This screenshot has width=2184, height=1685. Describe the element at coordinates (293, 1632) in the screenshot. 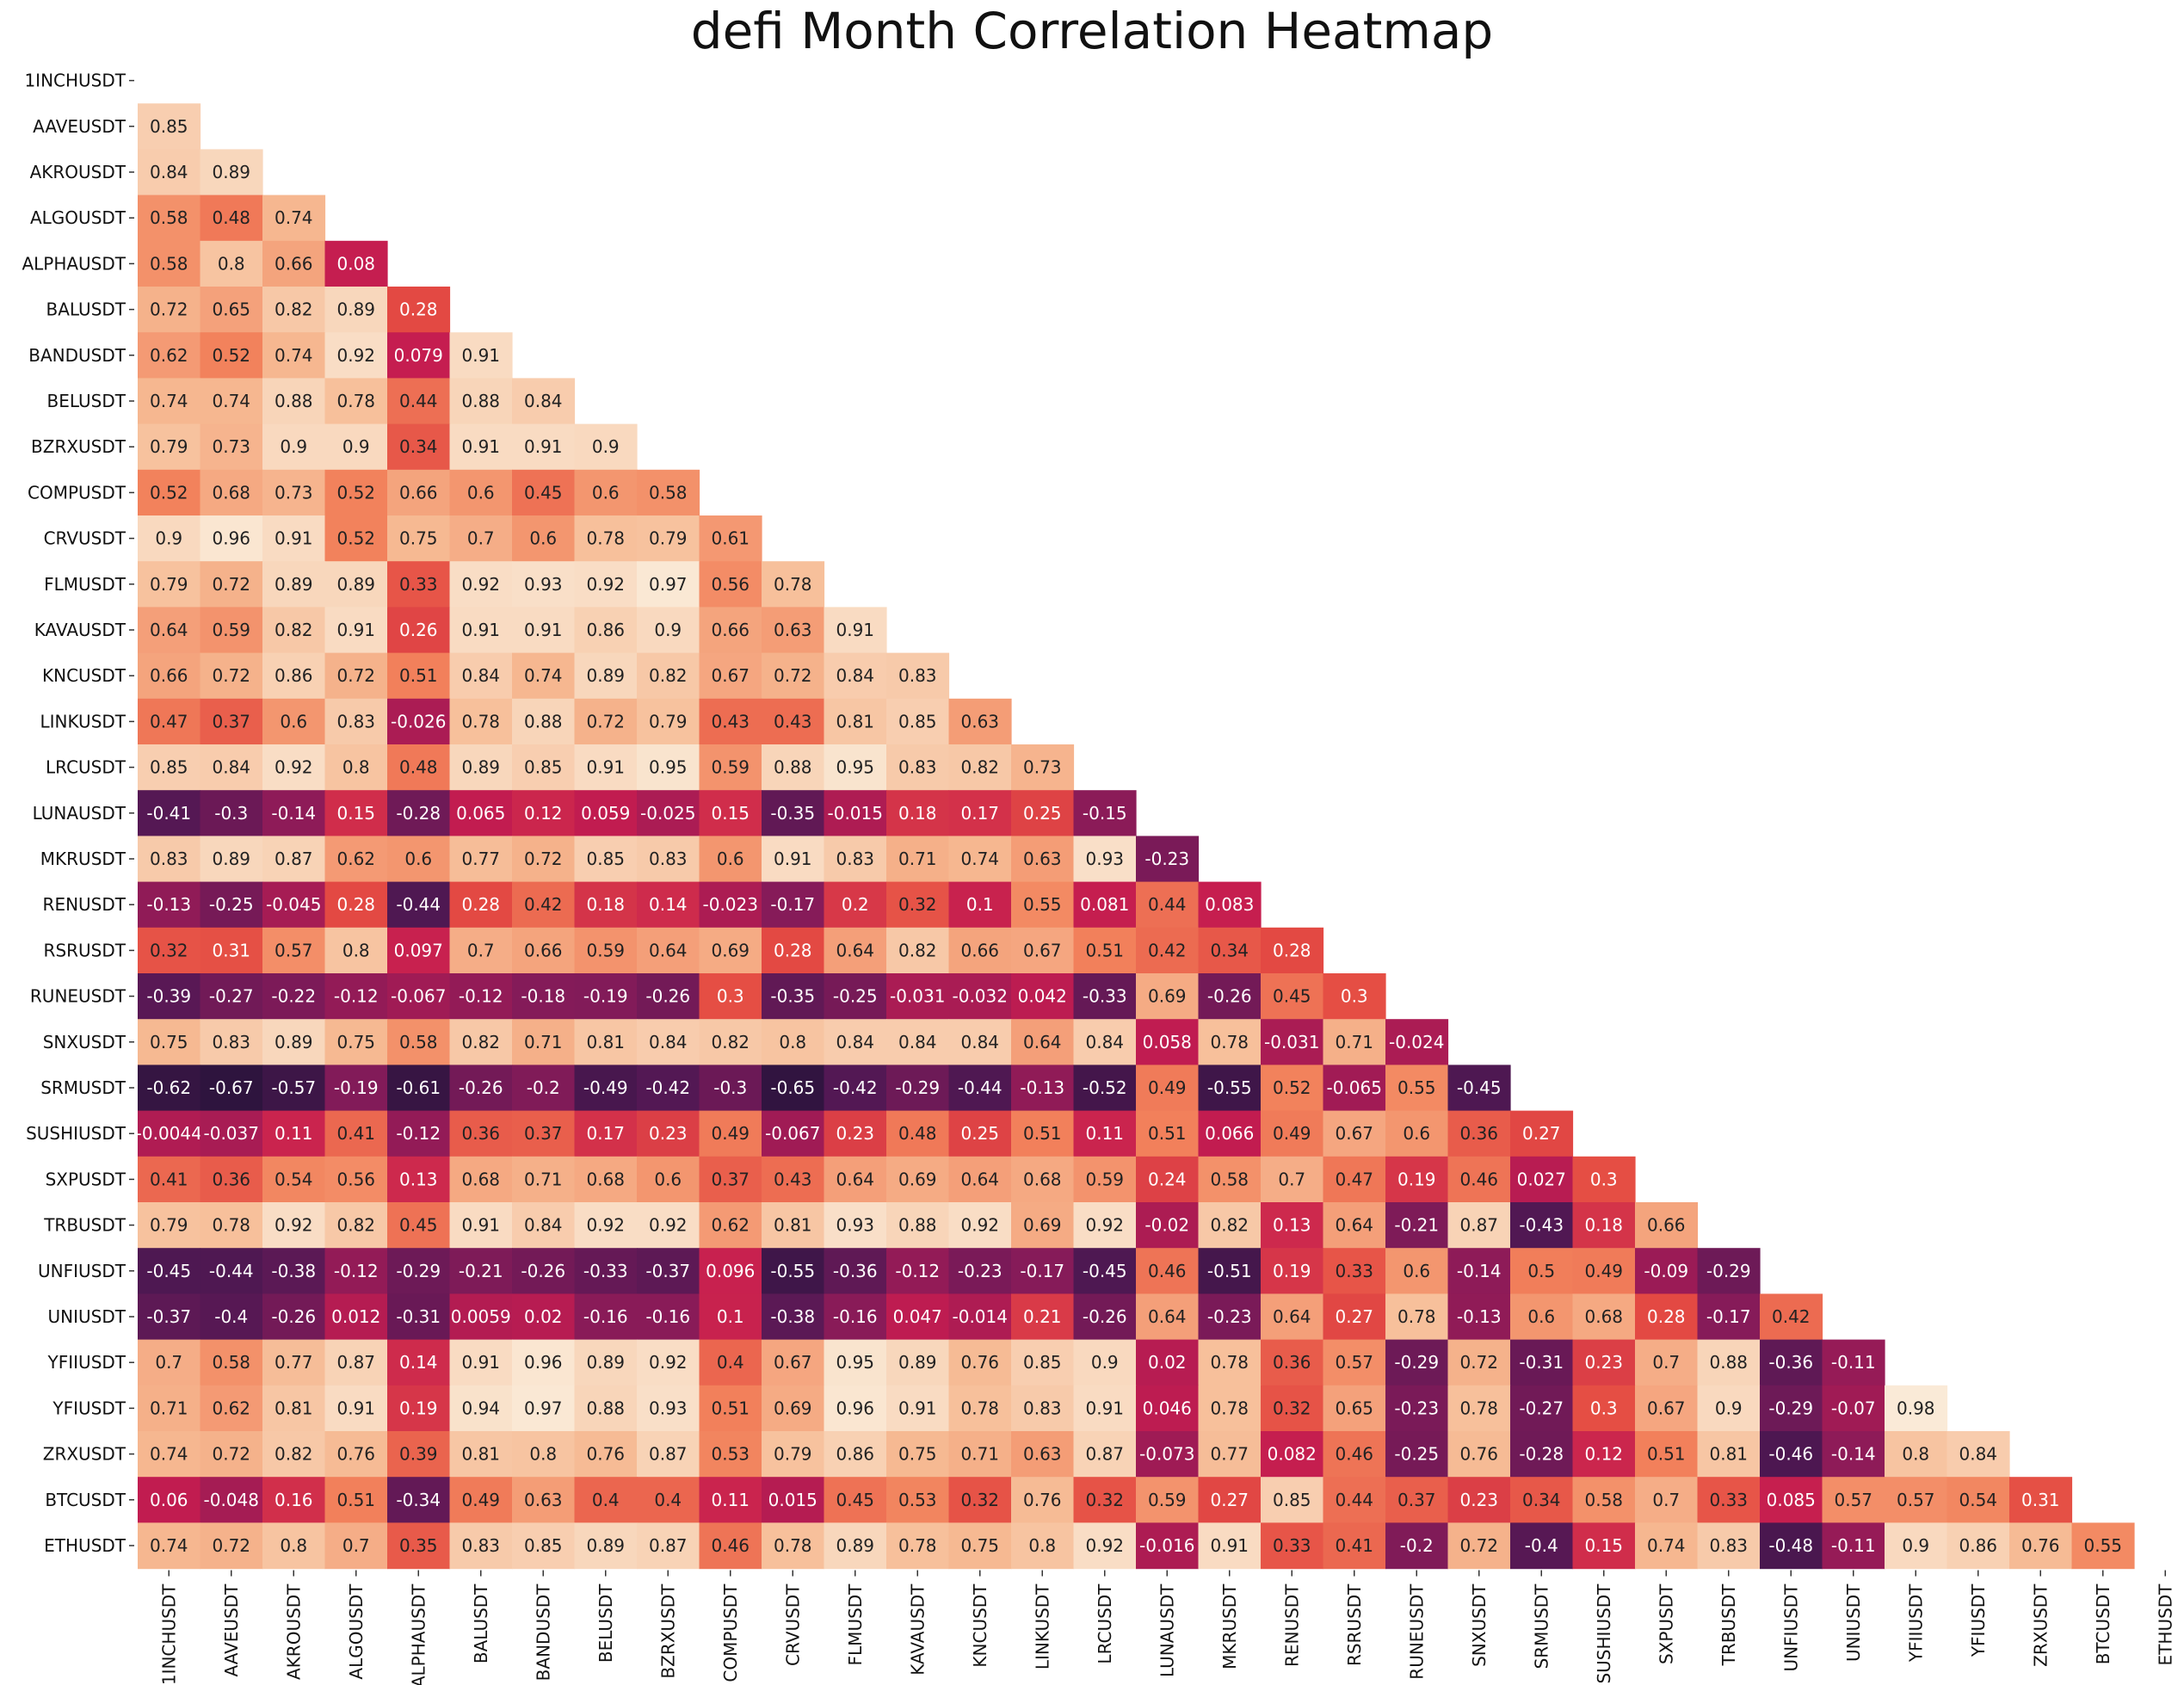

I see `x-tick-label: AKROUSDT` at that location.